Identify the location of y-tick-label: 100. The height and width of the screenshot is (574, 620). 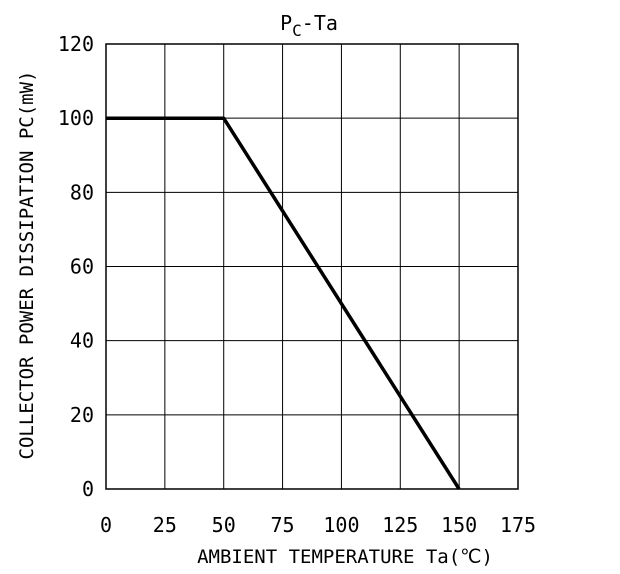
(76, 118).